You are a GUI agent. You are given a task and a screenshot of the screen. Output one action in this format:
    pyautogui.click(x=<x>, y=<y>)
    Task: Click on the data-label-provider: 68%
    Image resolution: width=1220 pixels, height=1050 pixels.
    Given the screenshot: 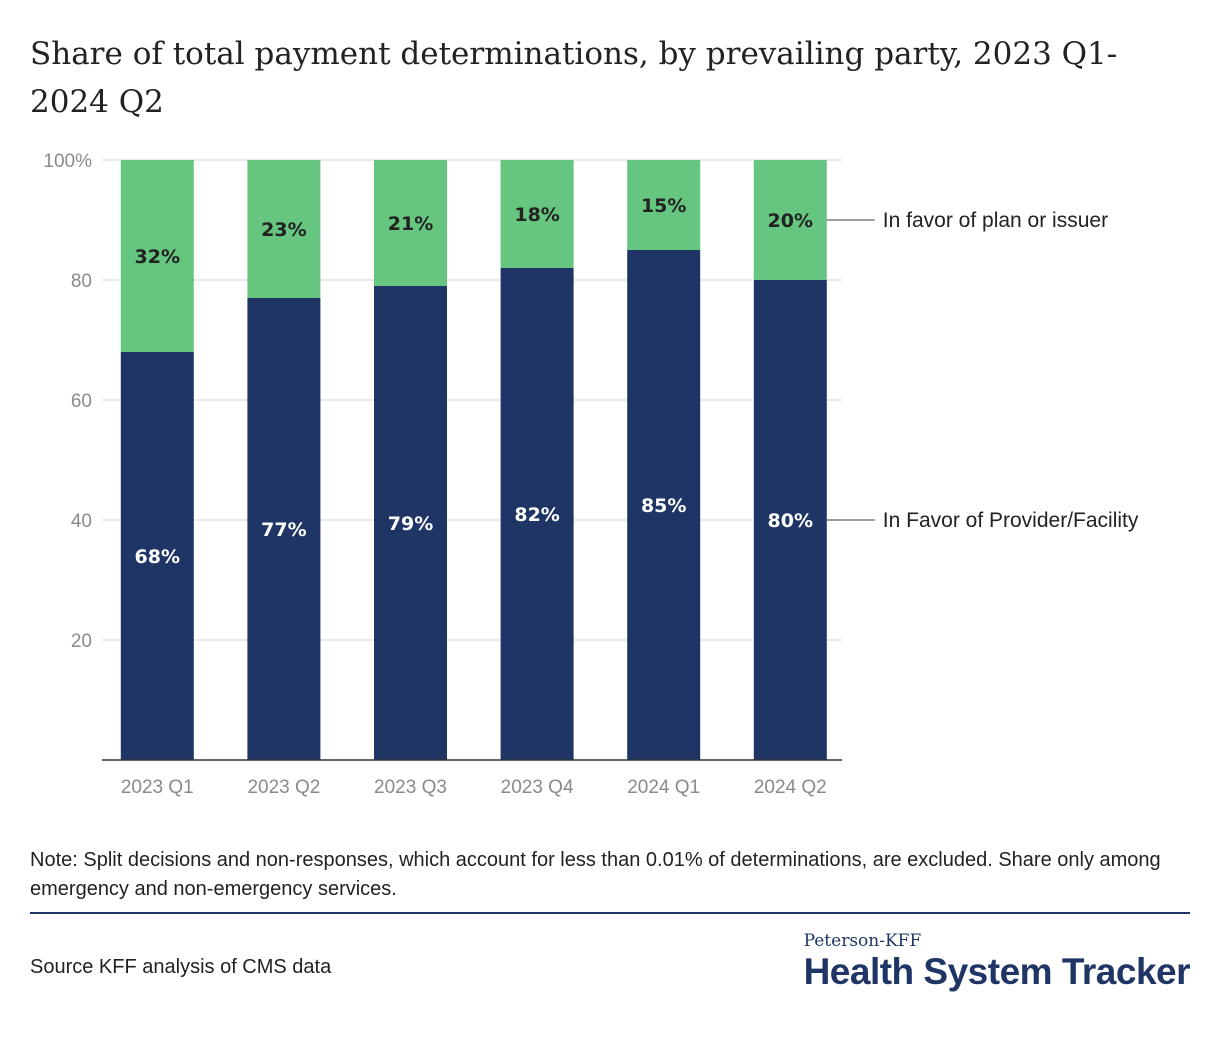 What is the action you would take?
    pyautogui.click(x=157, y=557)
    